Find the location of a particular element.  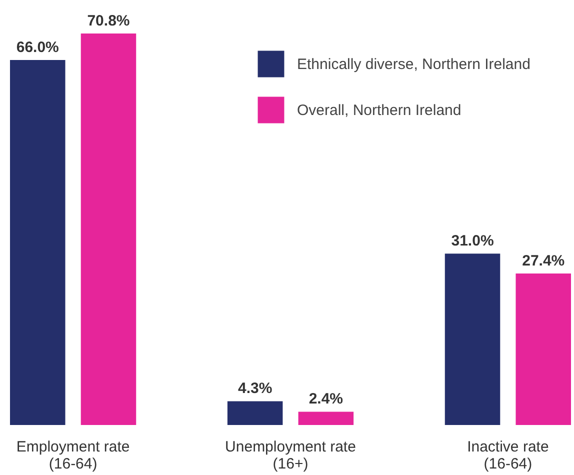

x-tick-label: Inactive rate (16-64) is located at coordinates (508, 455).